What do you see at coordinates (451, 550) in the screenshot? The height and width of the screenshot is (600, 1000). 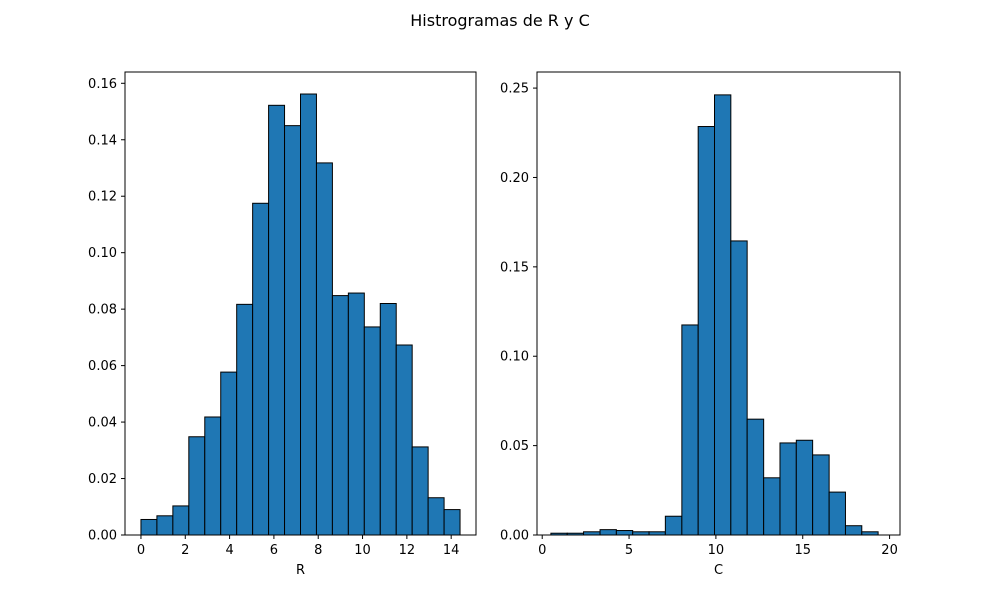 I see `r-x-tick-label-7: 14` at bounding box center [451, 550].